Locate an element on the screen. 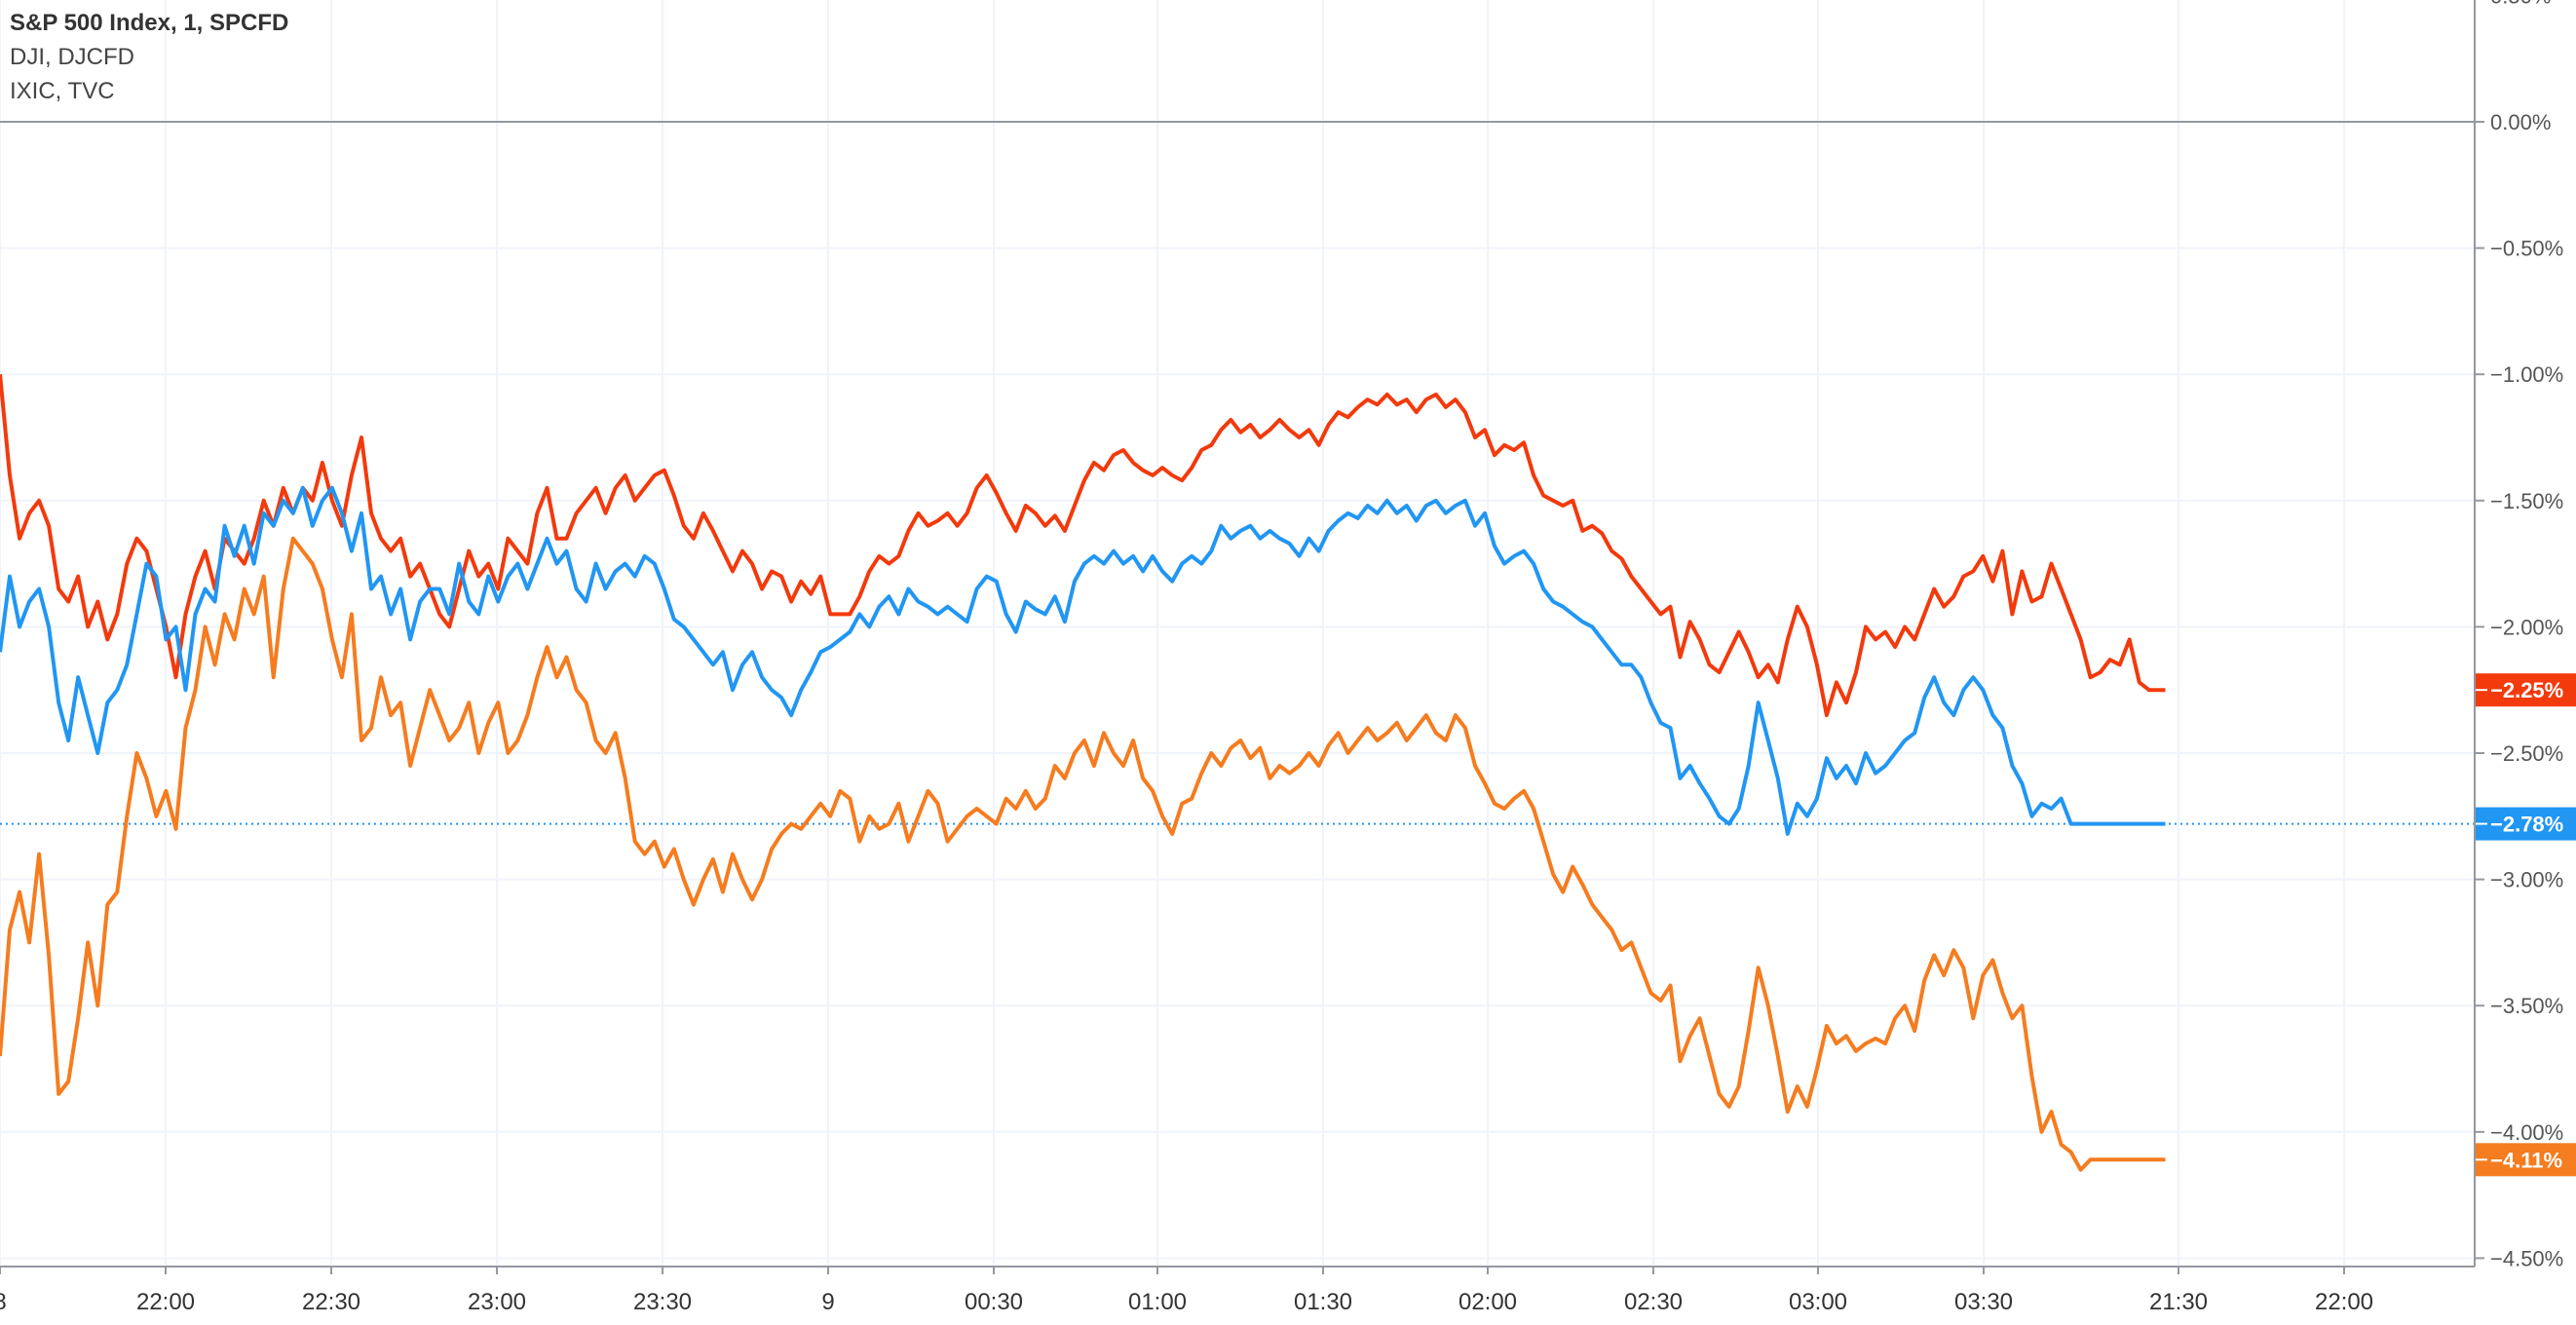 The width and height of the screenshot is (2576, 1325). price-label-0: −2.25% is located at coordinates (2526, 690).